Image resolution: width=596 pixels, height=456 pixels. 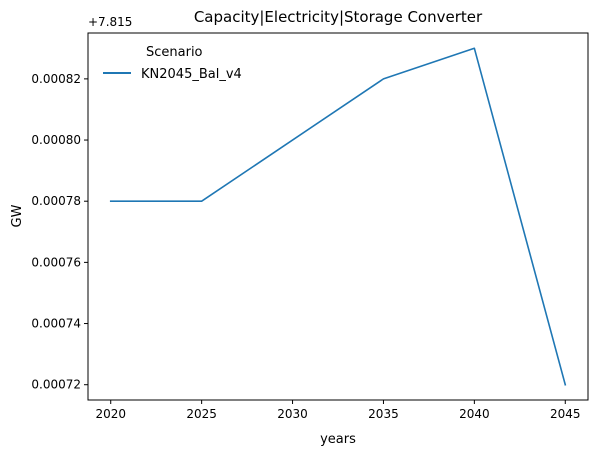 What do you see at coordinates (201, 414) in the screenshot?
I see `x-tick-label: 2025` at bounding box center [201, 414].